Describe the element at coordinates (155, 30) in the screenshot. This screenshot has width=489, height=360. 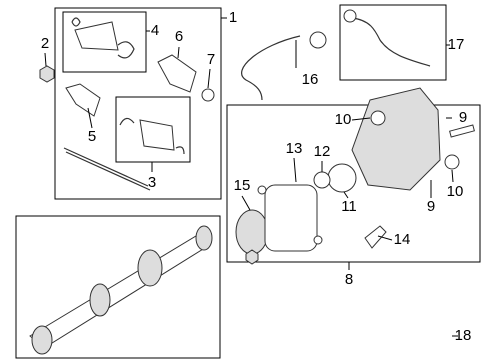
I see `callout-number: 4` at that location.